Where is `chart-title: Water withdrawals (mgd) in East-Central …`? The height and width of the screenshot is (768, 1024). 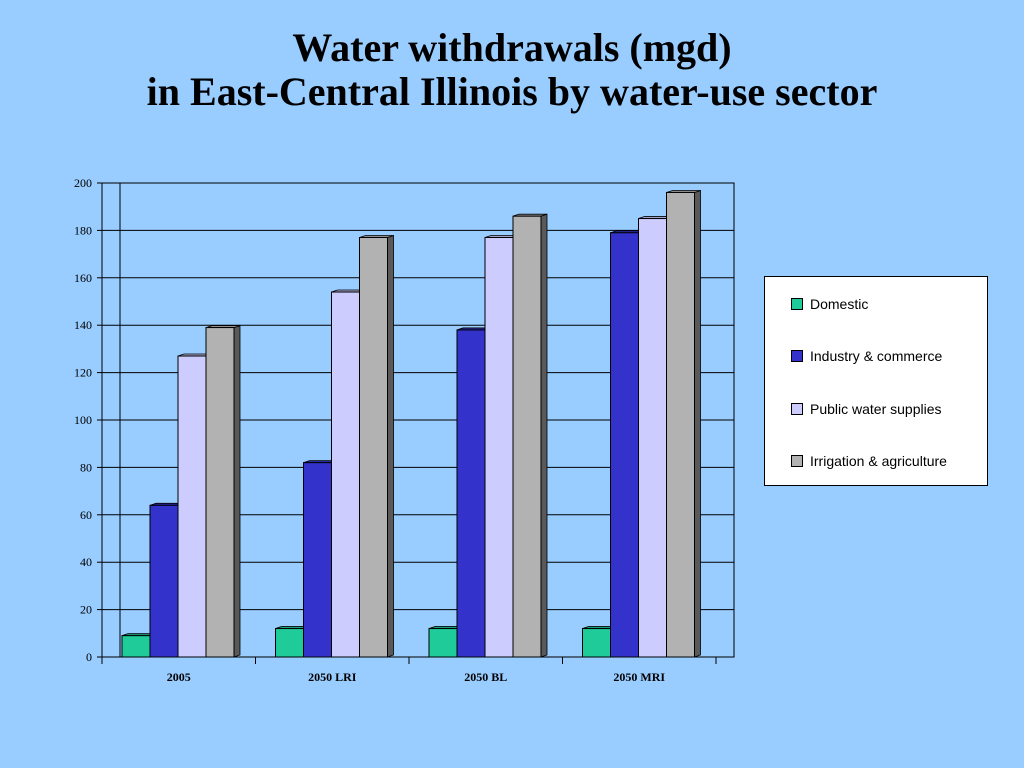 chart-title: Water withdrawals (mgd) in East-Central … is located at coordinates (512, 70).